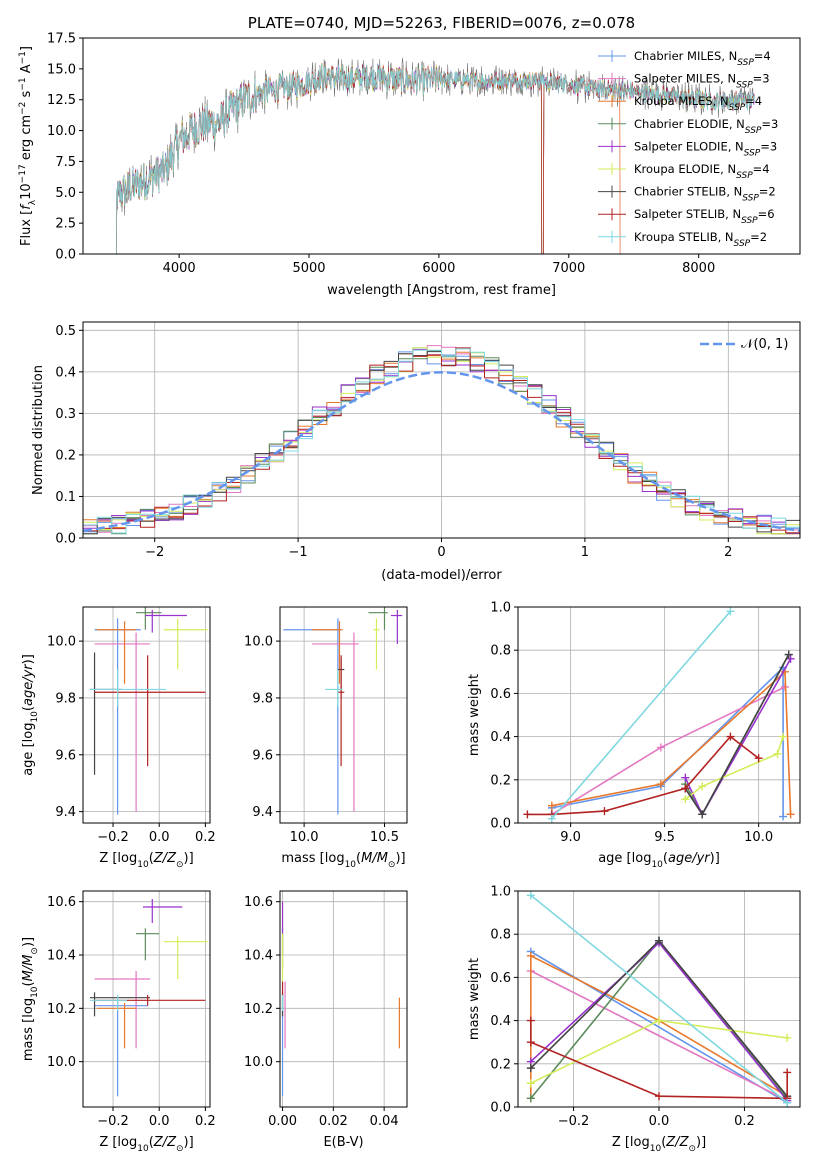 This screenshot has height=1170, width=819. What do you see at coordinates (702, 58) in the screenshot?
I see `legend-label: Chabrier MILES, NSSP=4` at bounding box center [702, 58].